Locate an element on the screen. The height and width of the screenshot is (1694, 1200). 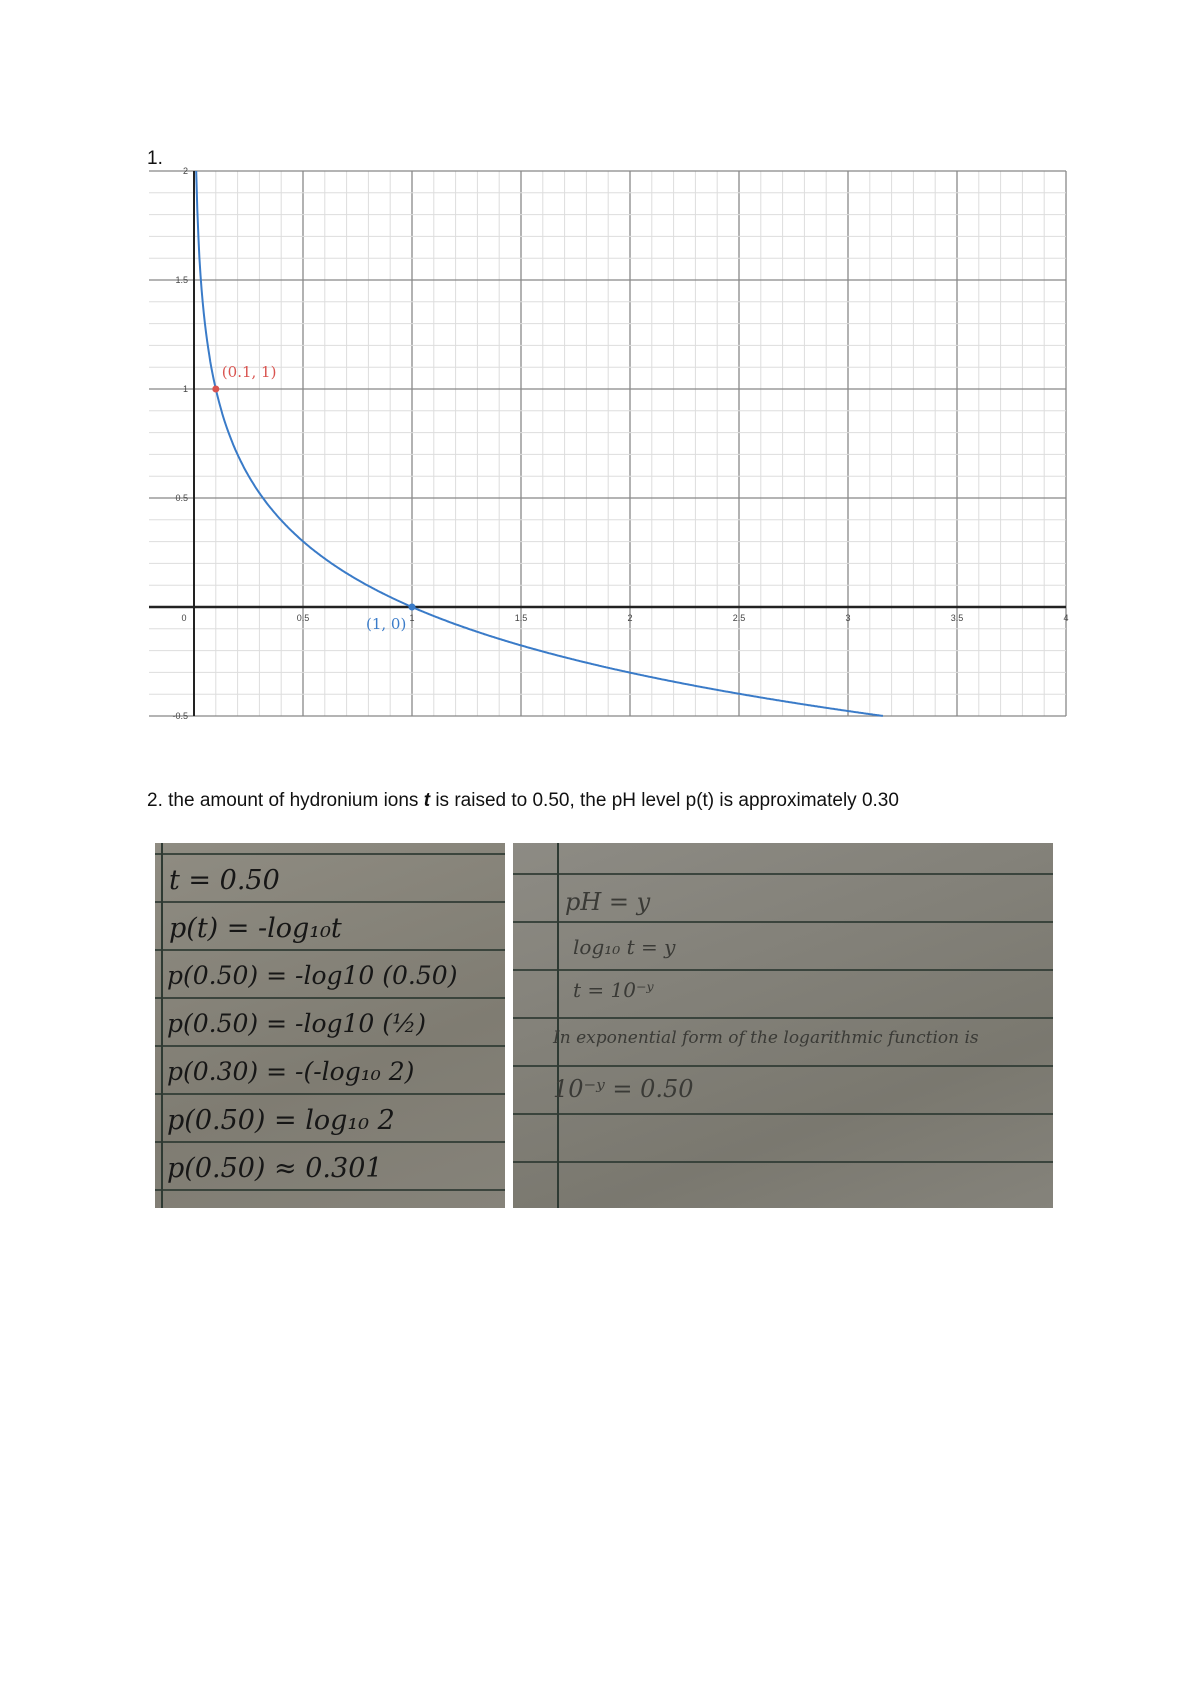
handwritten-line: t = 10⁻ʸ is located at coordinates (613, 990).